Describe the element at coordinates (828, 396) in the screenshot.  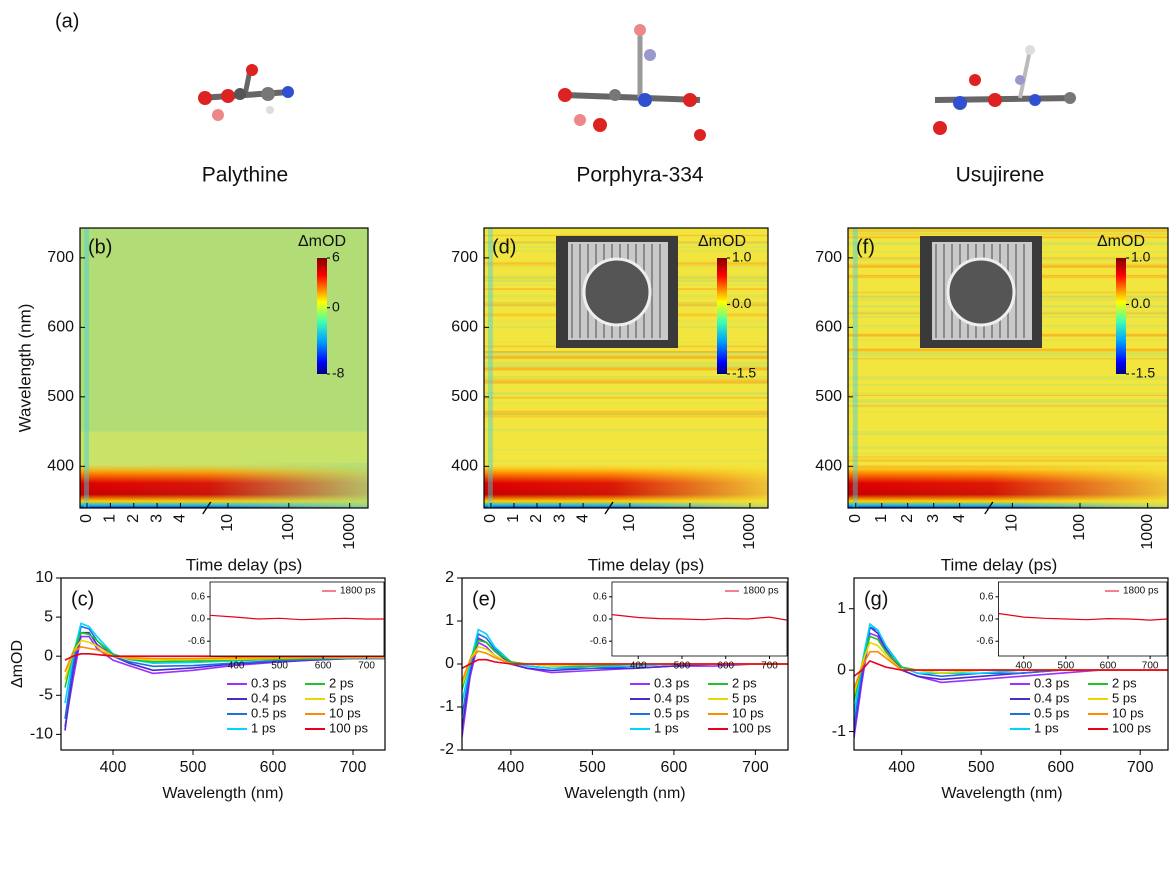
I see `y-tick-label: 500` at that location.